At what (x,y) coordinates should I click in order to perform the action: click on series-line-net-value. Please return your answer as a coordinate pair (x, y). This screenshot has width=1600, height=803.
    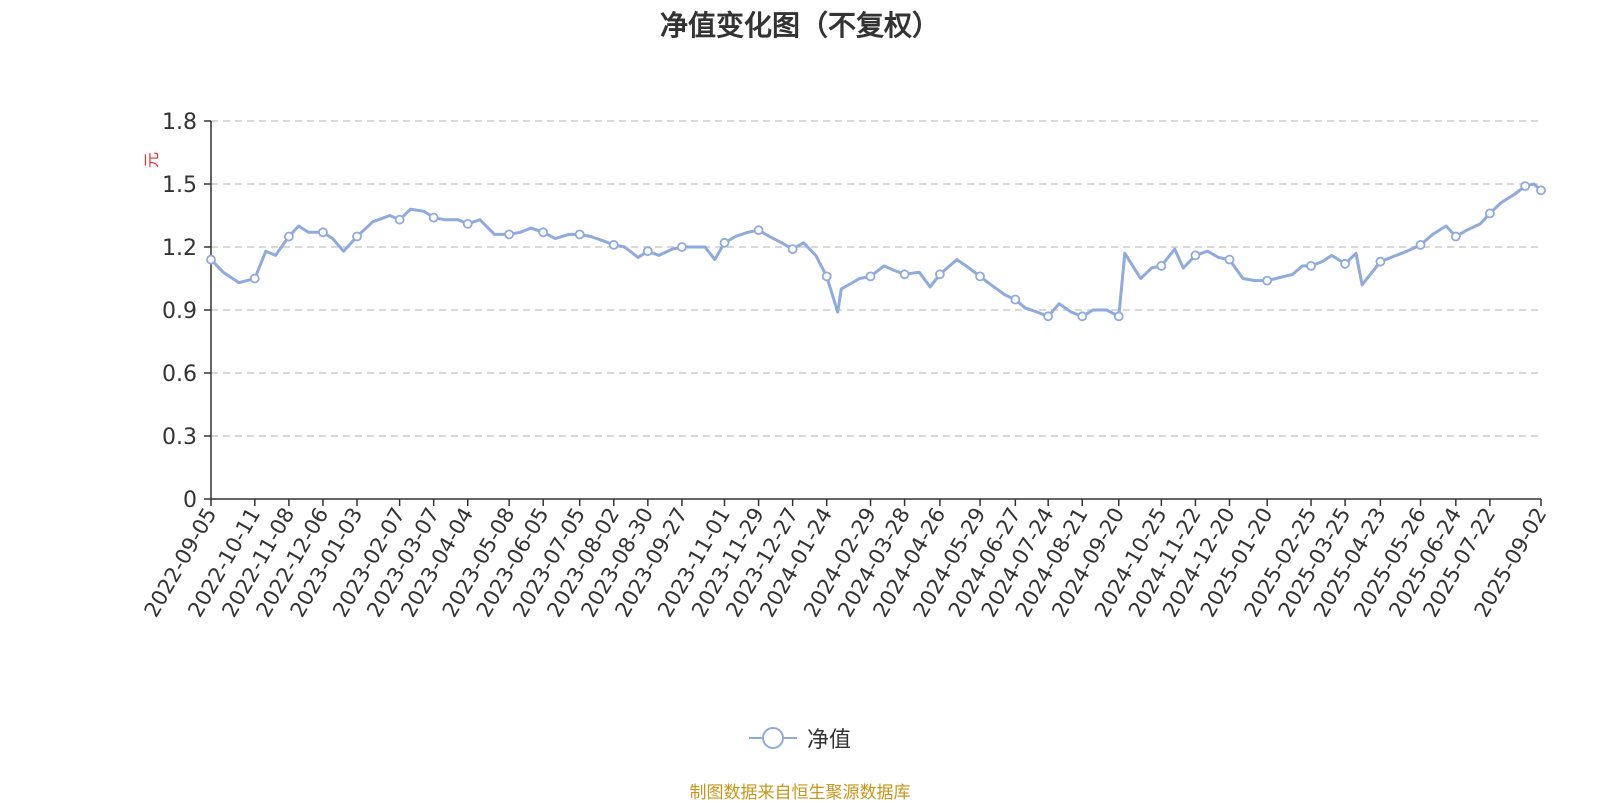
    Looking at the image, I should click on (875, 250).